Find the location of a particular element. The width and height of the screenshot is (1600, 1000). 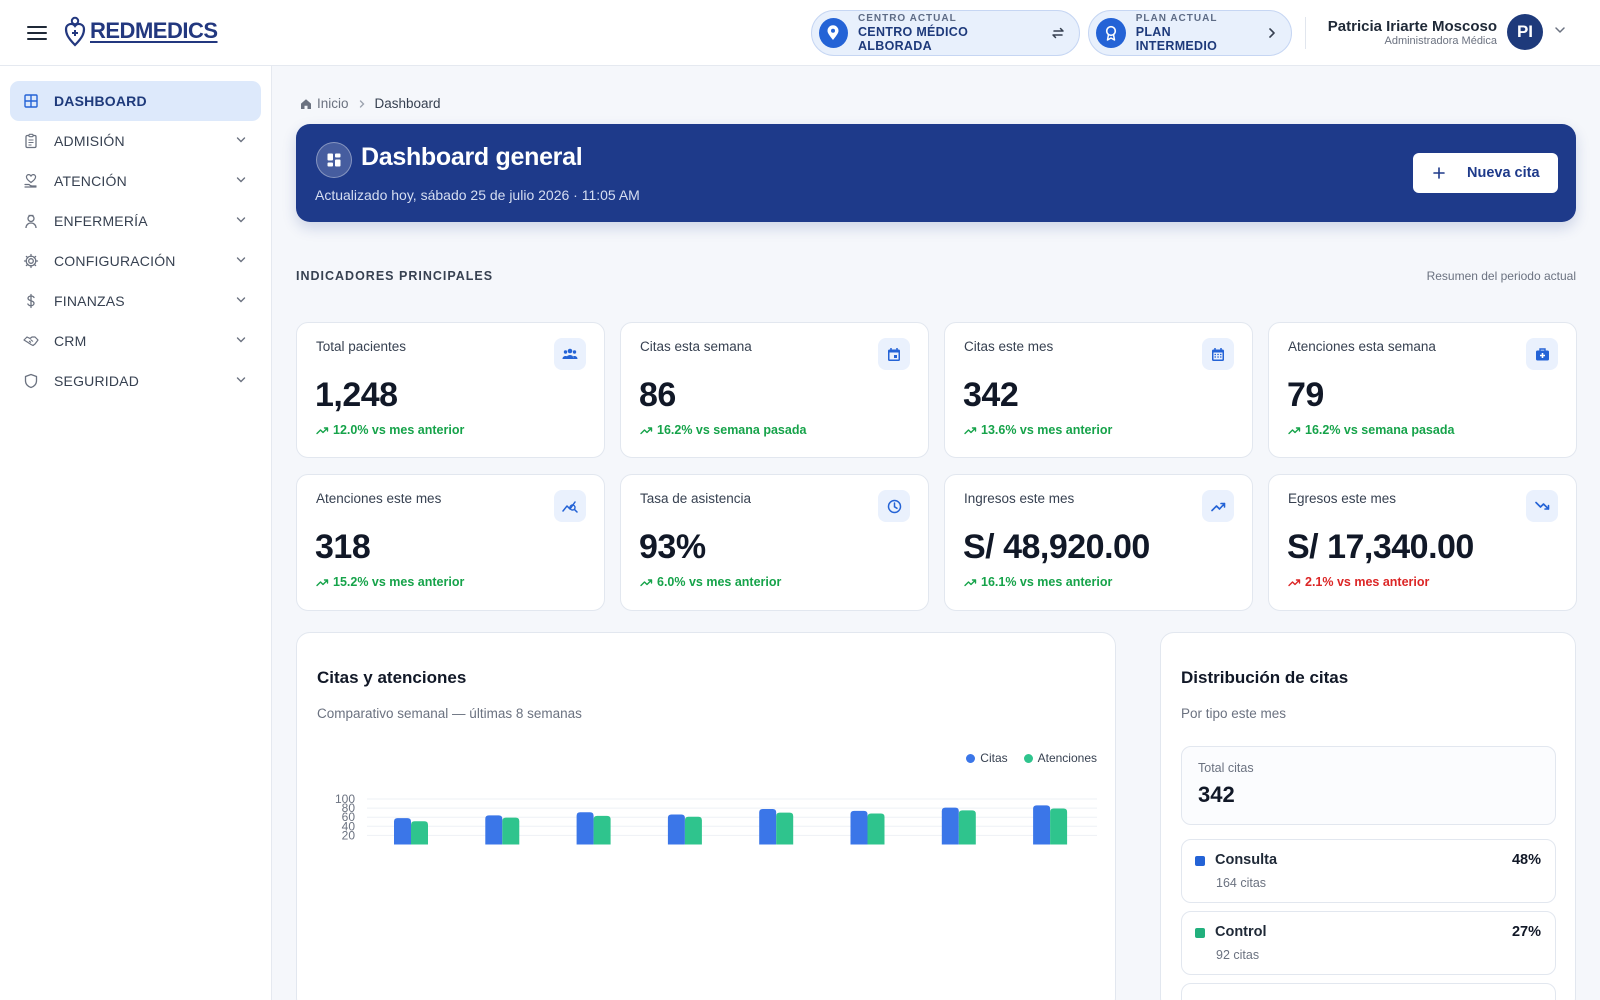

sidebar-item-finanzas: FINANZAS is located at coordinates (135, 301).